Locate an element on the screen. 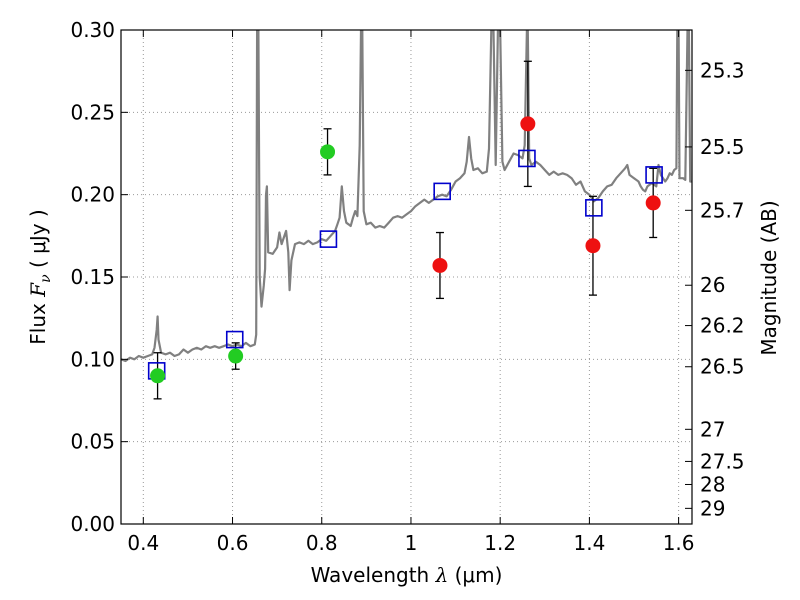 This screenshot has width=800, height=600. mag-tick-label: 26 is located at coordinates (712, 285).